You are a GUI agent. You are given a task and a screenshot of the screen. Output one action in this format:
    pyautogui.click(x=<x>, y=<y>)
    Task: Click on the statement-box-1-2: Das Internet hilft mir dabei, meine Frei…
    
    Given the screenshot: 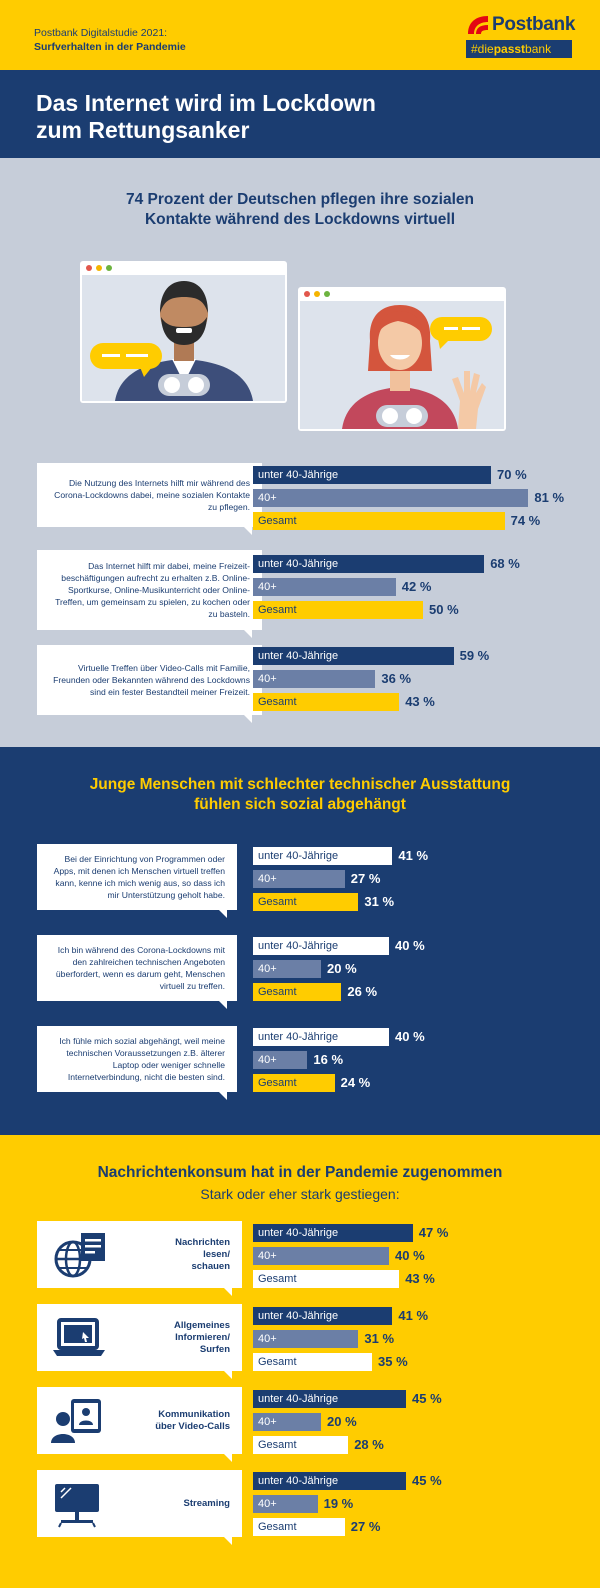 What is the action you would take?
    pyautogui.click(x=149, y=594)
    